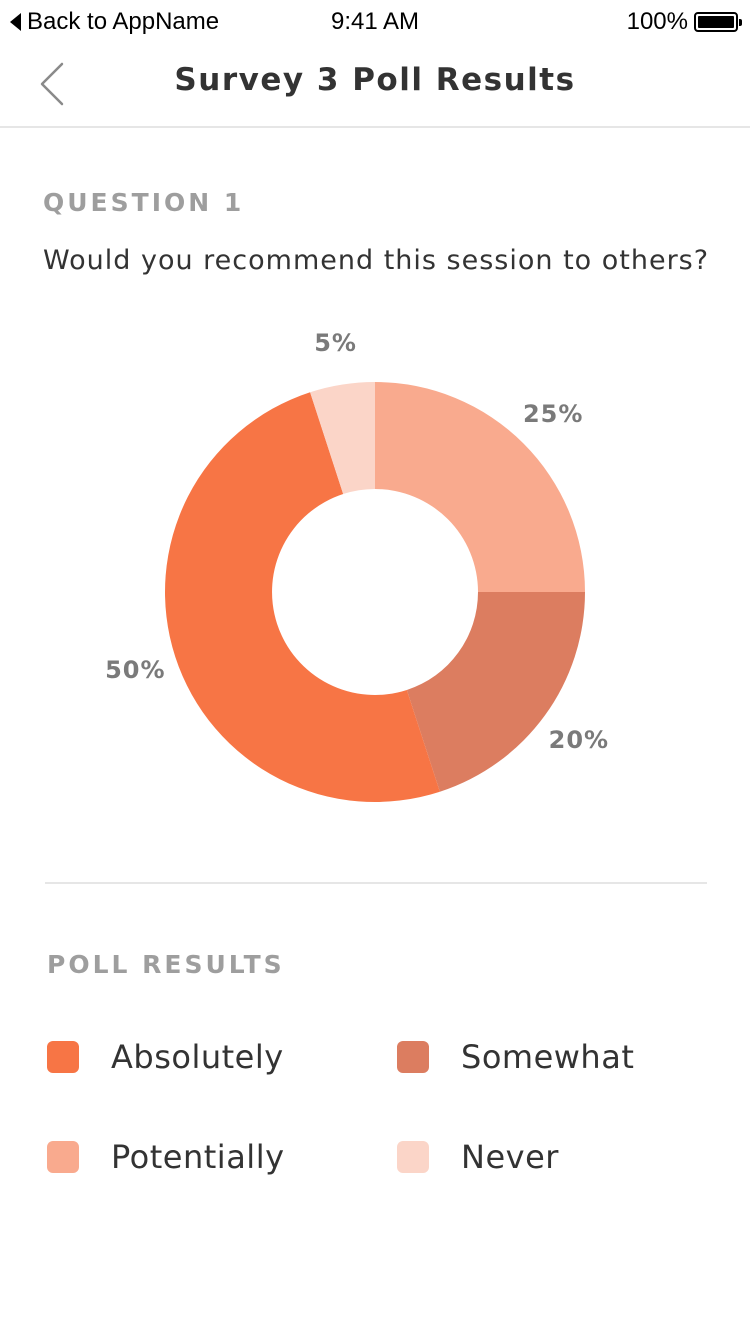 The image size is (750, 1334). Describe the element at coordinates (553, 414) in the screenshot. I see `percentage-label-potentially: 25%` at that location.